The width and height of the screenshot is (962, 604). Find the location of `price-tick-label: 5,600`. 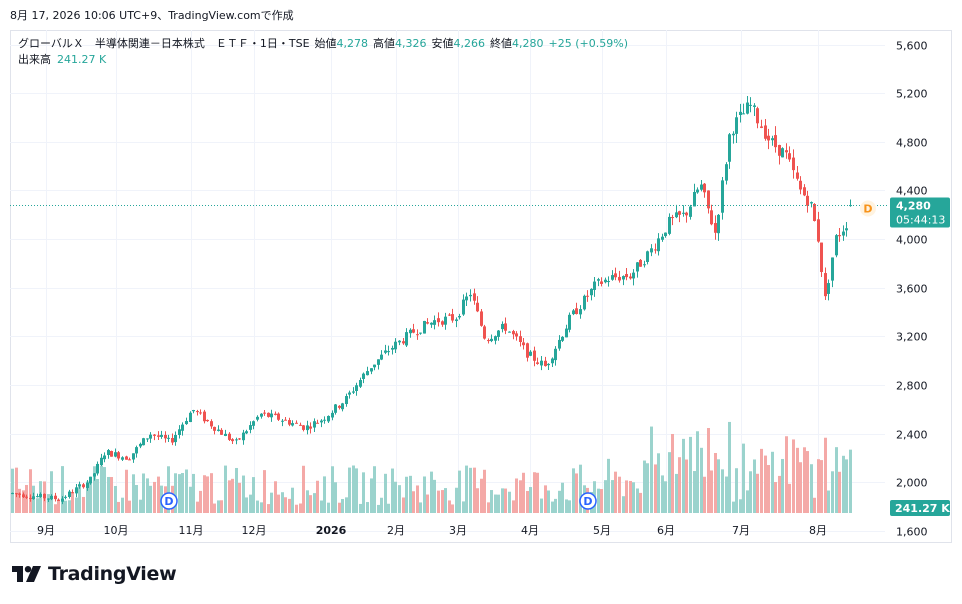

price-tick-label: 5,600 is located at coordinates (912, 46).